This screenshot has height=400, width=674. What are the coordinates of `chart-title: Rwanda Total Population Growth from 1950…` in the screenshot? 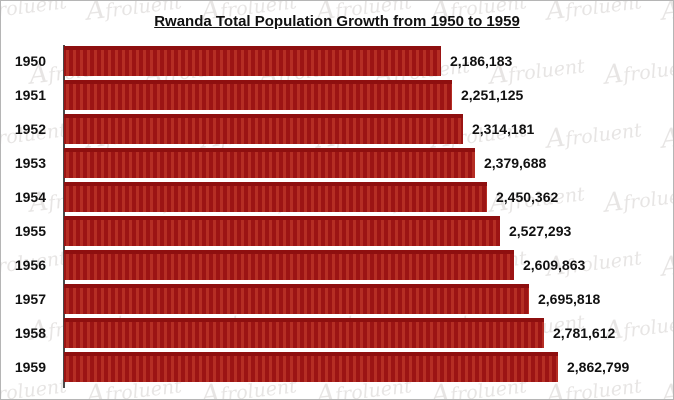 It's located at (337, 21).